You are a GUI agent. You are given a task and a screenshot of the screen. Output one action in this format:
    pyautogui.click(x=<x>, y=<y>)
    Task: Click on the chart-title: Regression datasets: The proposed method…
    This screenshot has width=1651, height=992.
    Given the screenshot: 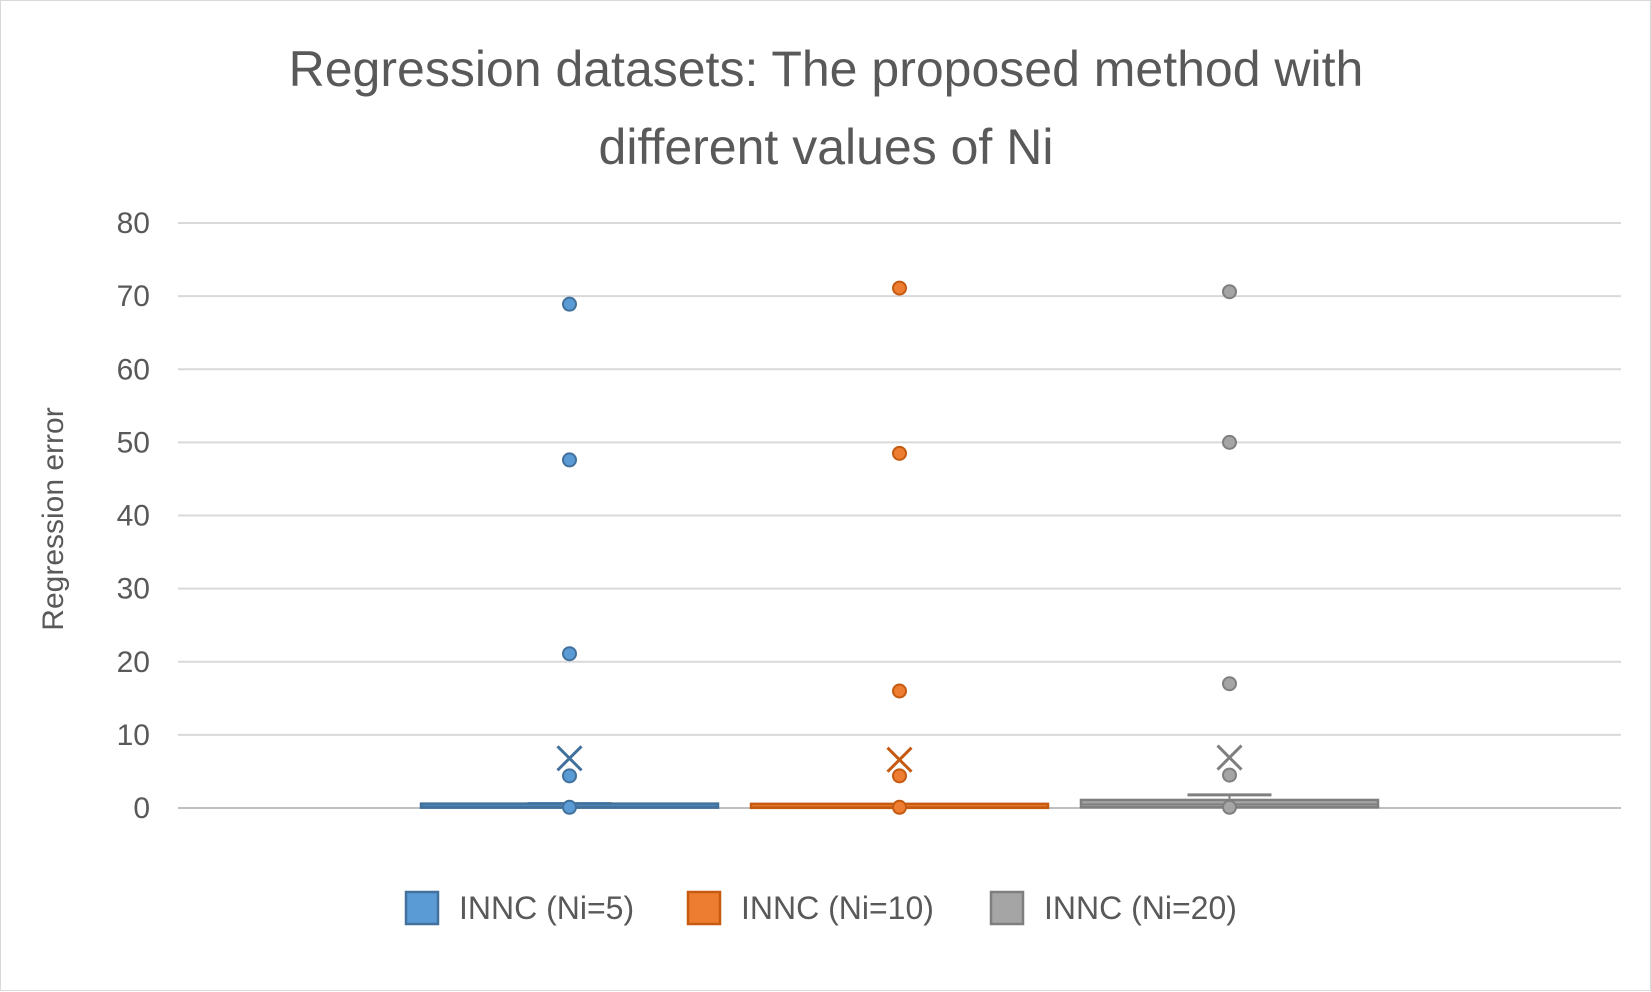 What is the action you would take?
    pyautogui.click(x=826, y=108)
    